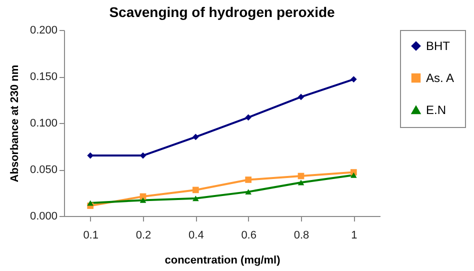 The image size is (474, 271). What do you see at coordinates (440, 78) in the screenshot?
I see `legend-label: As. A` at bounding box center [440, 78].